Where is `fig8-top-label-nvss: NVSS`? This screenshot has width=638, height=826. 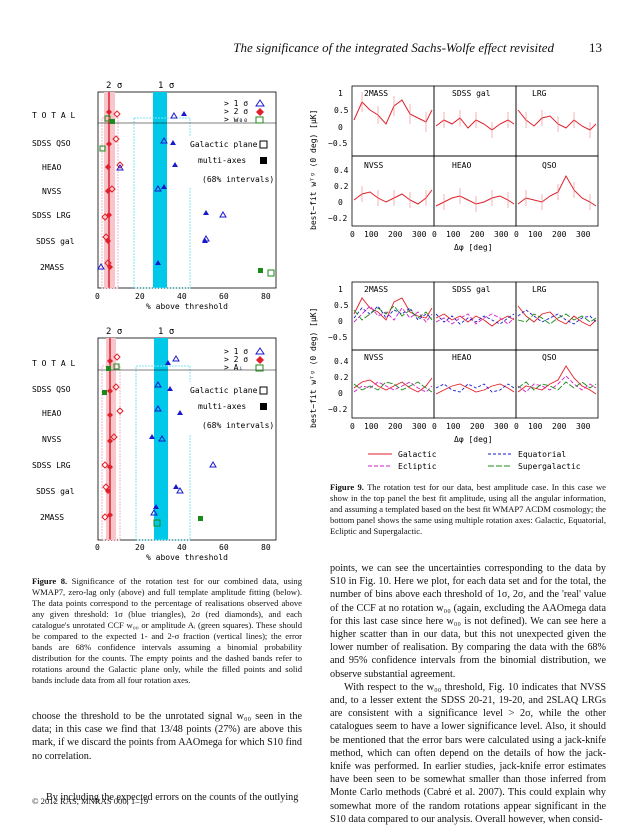
fig8-top-label-nvss: NVSS is located at coordinates (51, 191).